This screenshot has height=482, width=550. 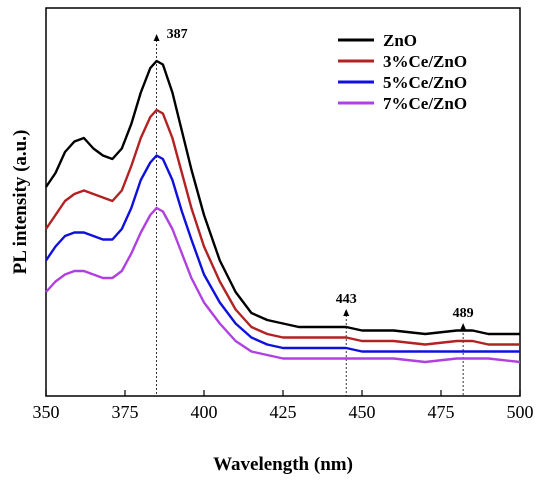 What do you see at coordinates (20, 202) in the screenshot?
I see `y-axis-title: PL intensity (a.u.)` at bounding box center [20, 202].